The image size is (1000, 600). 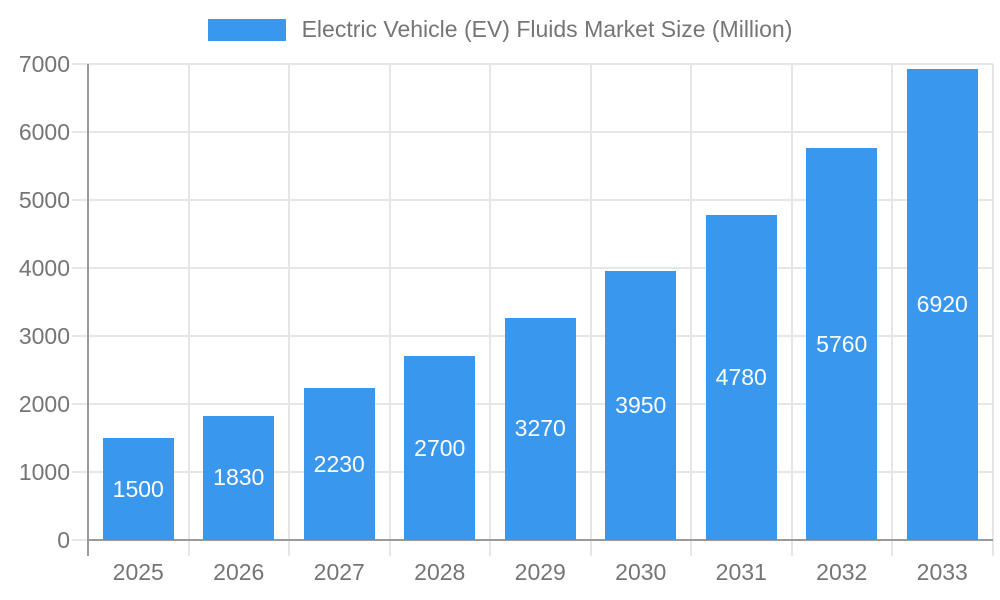 What do you see at coordinates (239, 572) in the screenshot?
I see `x-tick-label: 2026` at bounding box center [239, 572].